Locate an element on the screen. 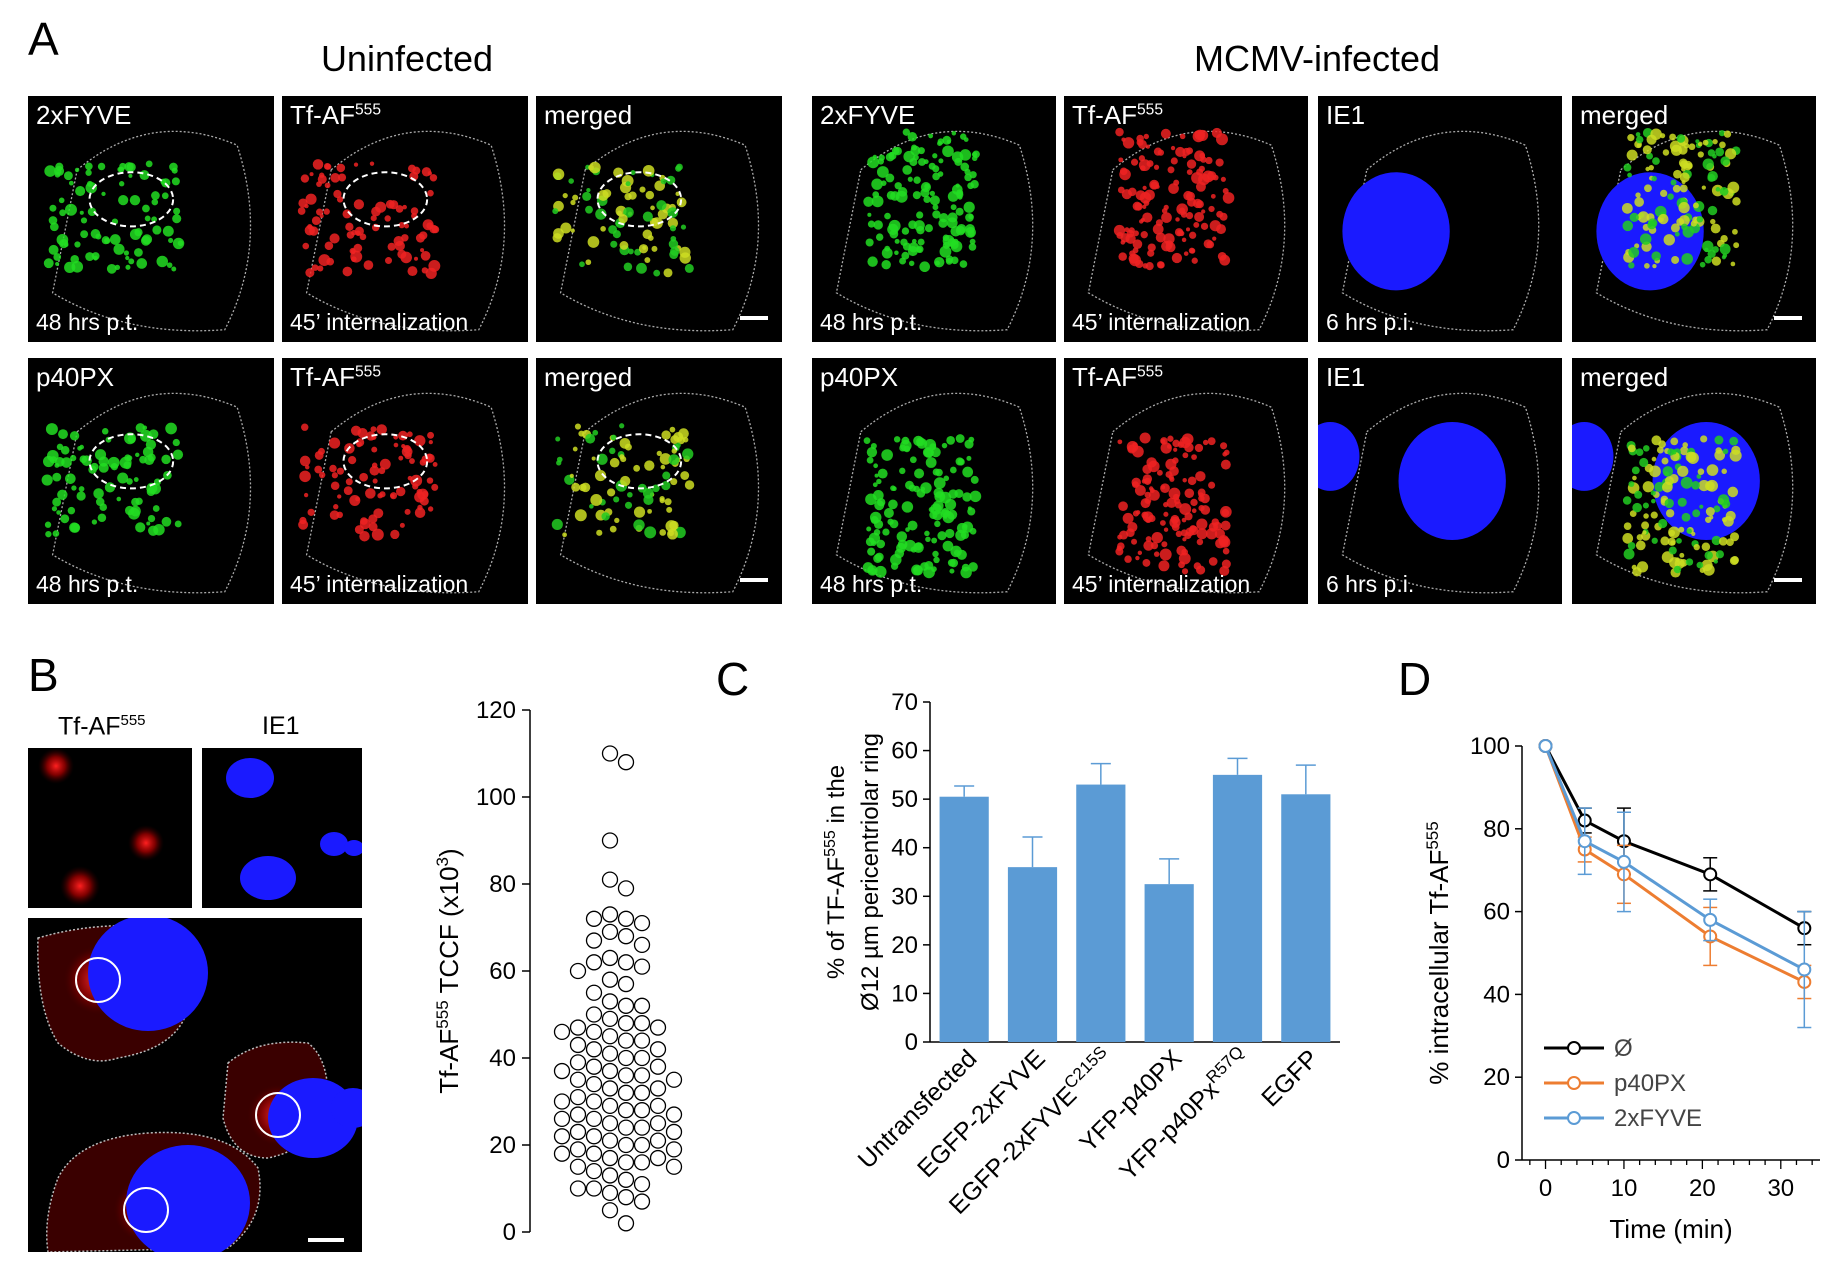  micrograph-b-tf is located at coordinates (110, 828).